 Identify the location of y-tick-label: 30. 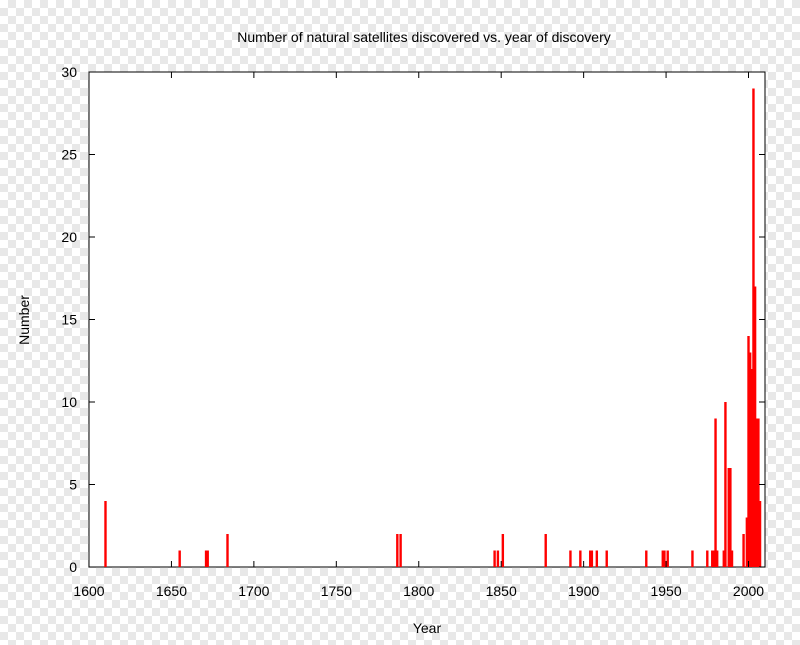
(69, 72).